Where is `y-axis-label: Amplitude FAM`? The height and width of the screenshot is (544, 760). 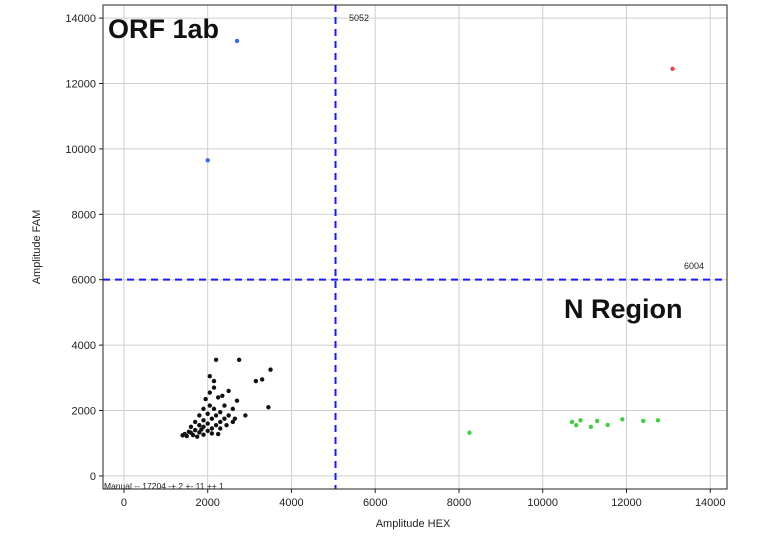 y-axis-label: Amplitude FAM is located at coordinates (37, 247).